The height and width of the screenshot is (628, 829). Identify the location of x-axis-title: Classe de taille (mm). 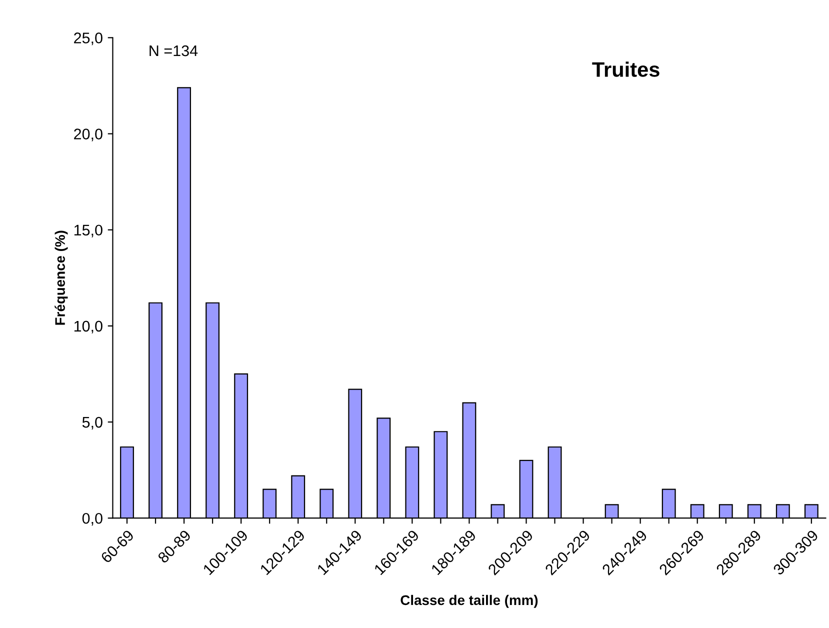
(469, 601).